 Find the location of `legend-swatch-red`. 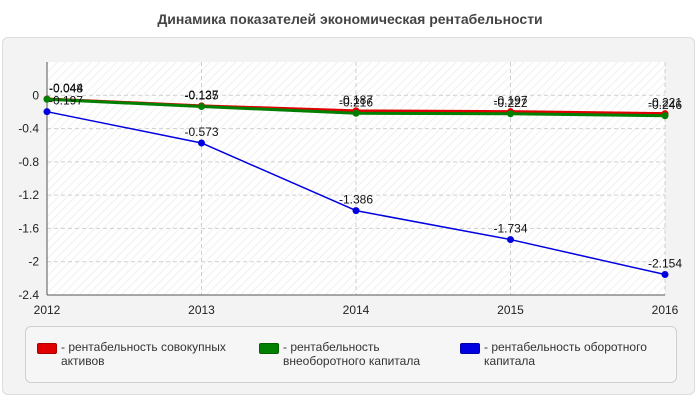

legend-swatch-red is located at coordinates (47, 348).